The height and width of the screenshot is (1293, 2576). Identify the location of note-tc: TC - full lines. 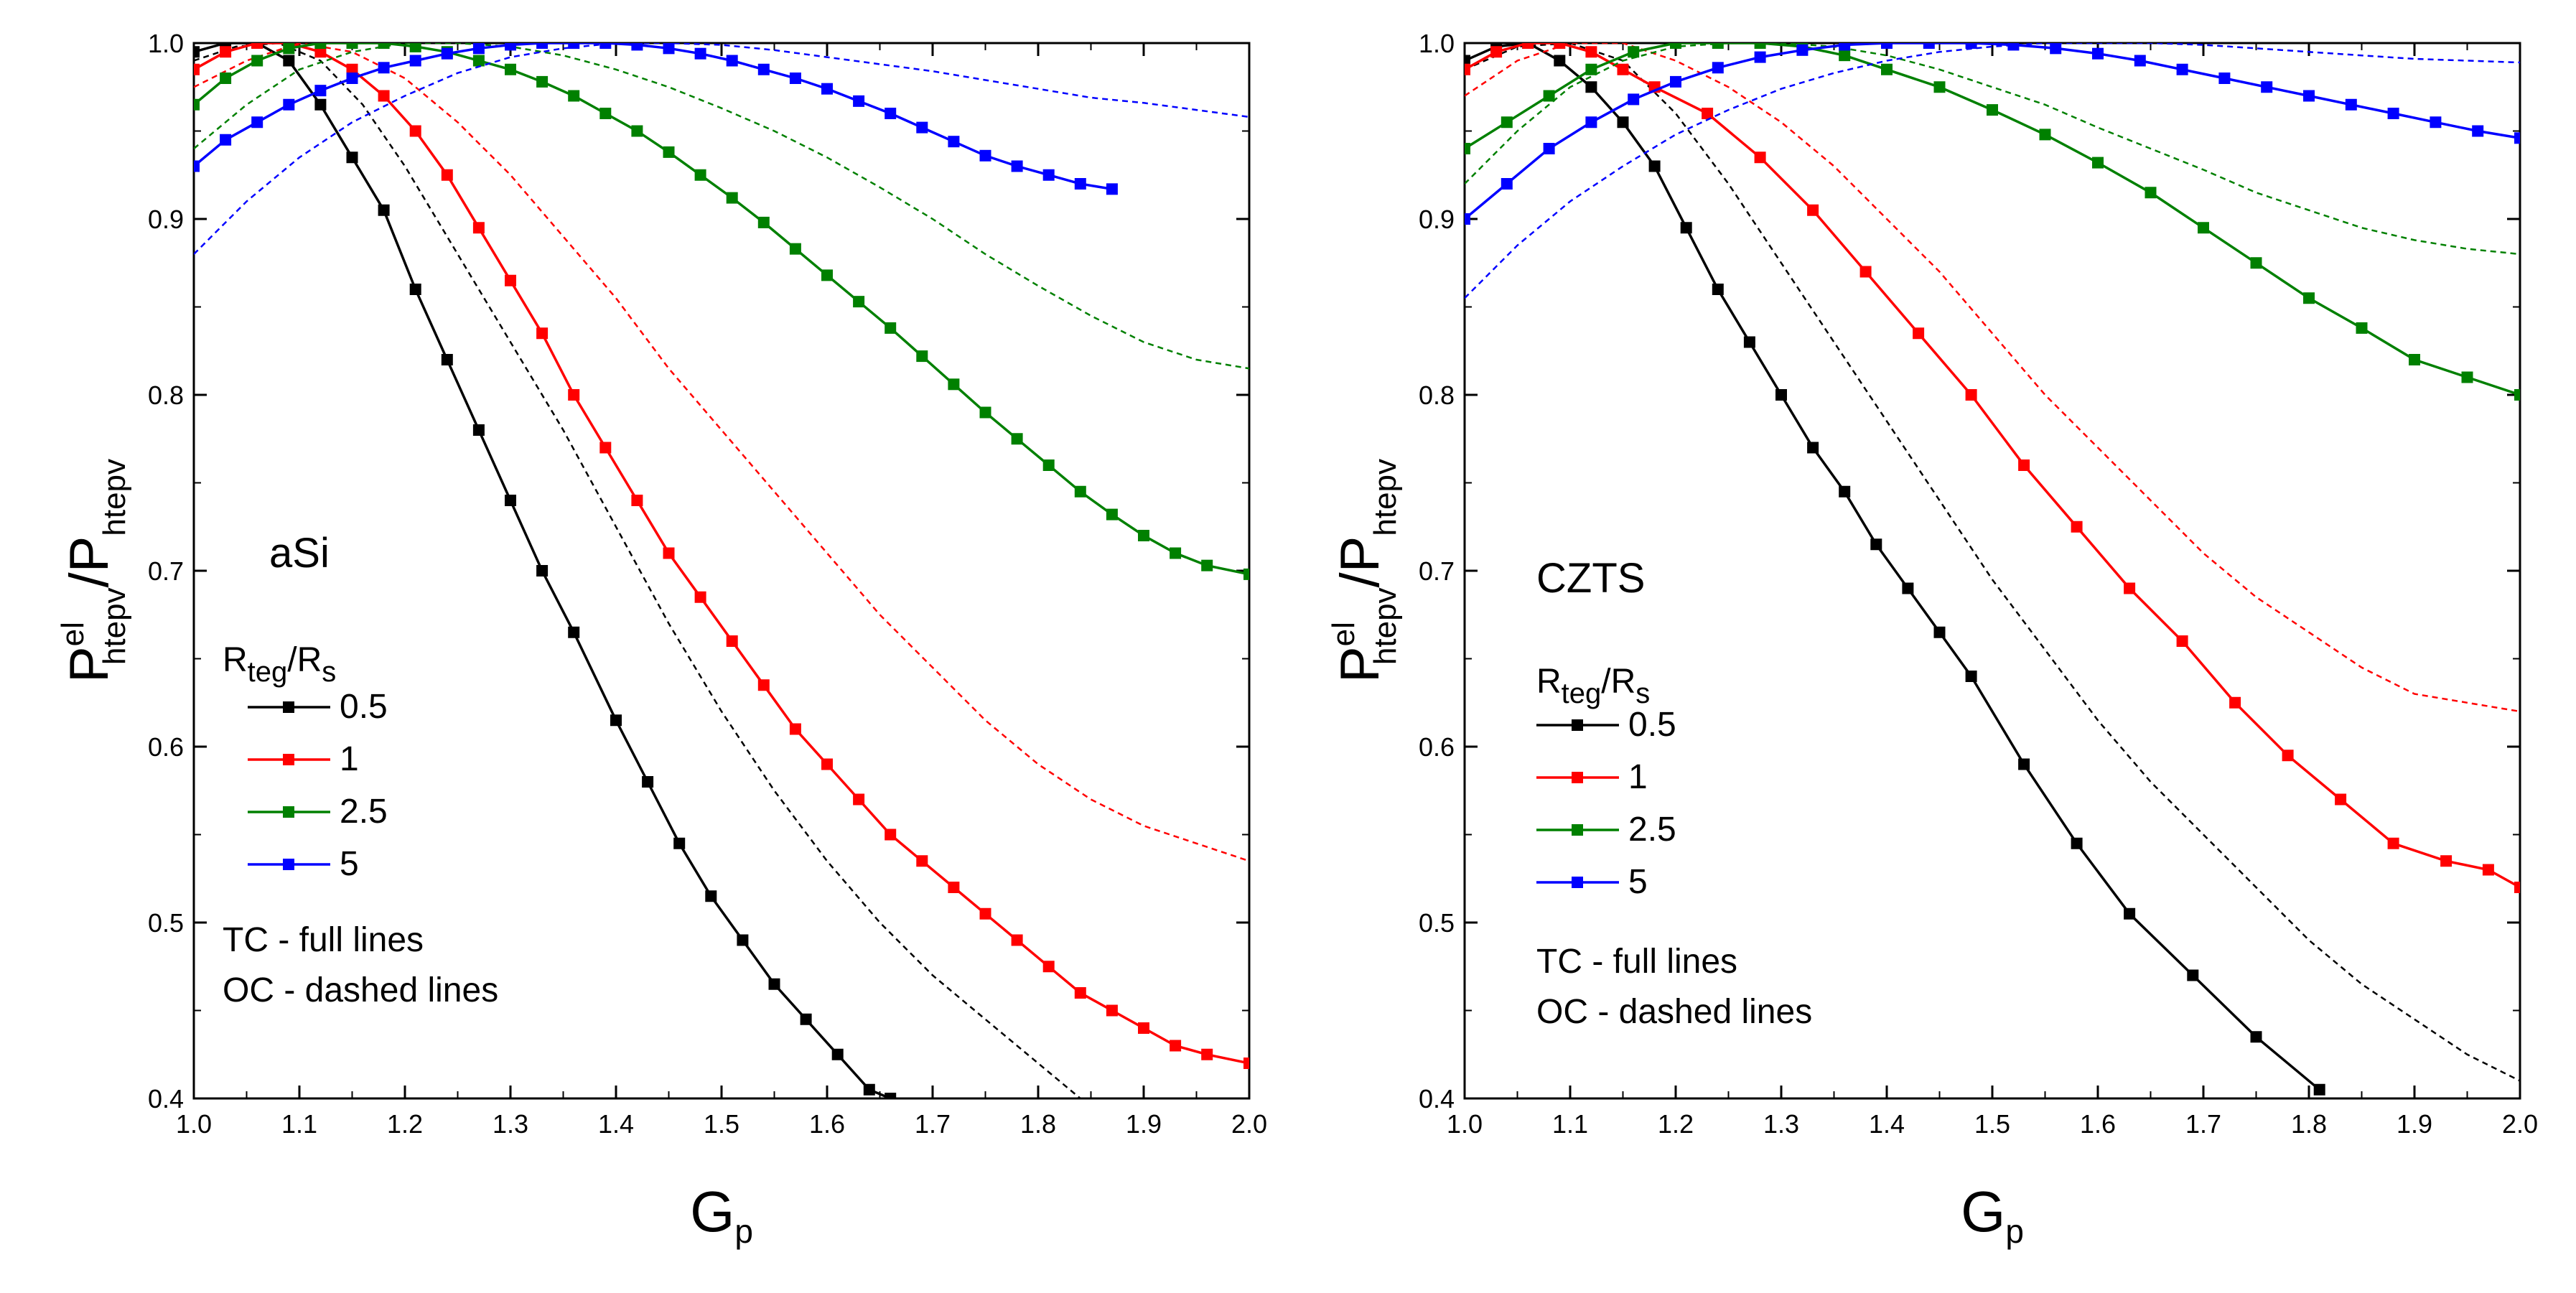
(1636, 962).